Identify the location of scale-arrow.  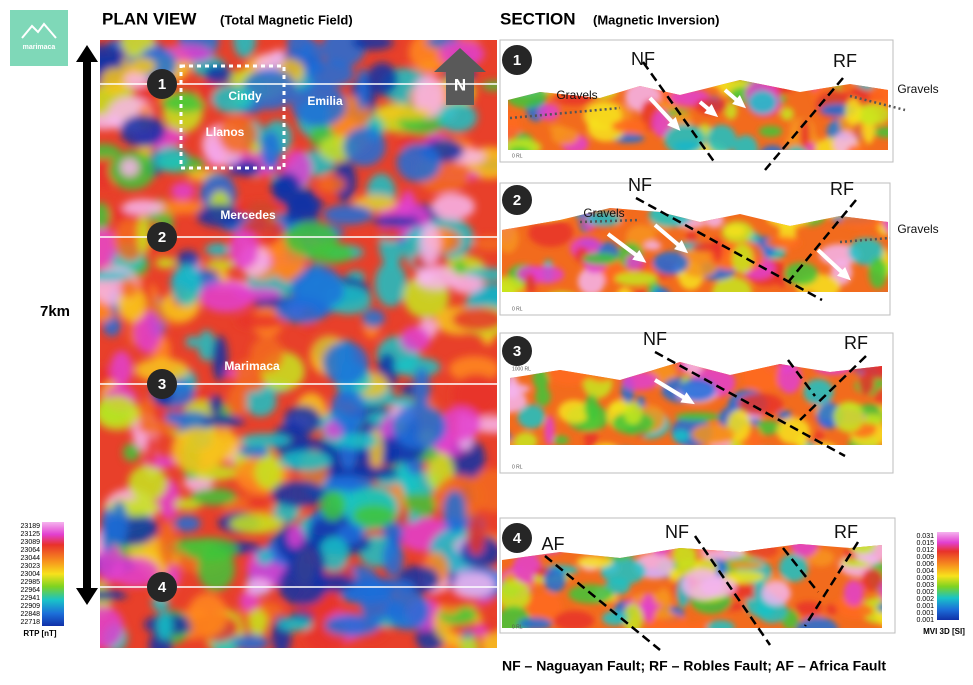
(87, 325).